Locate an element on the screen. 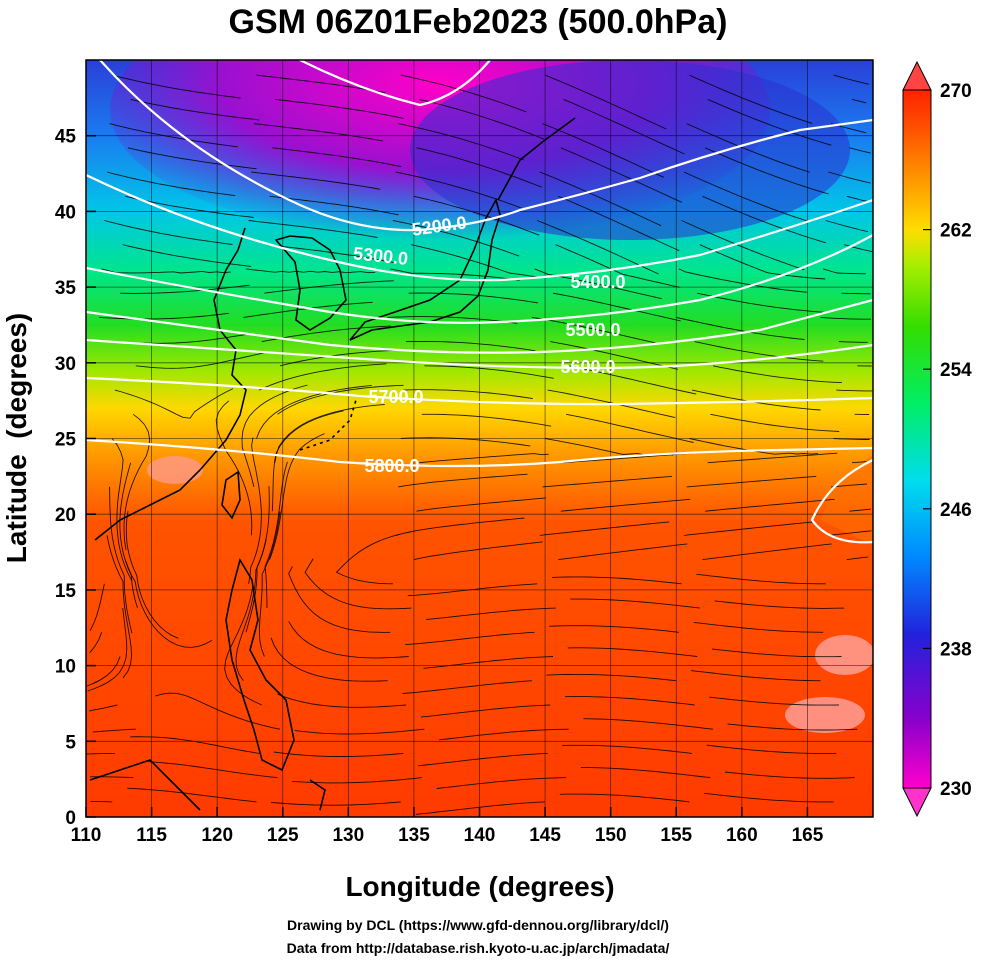 This screenshot has width=982, height=962. y-tick-label: 5 is located at coordinates (70, 742).